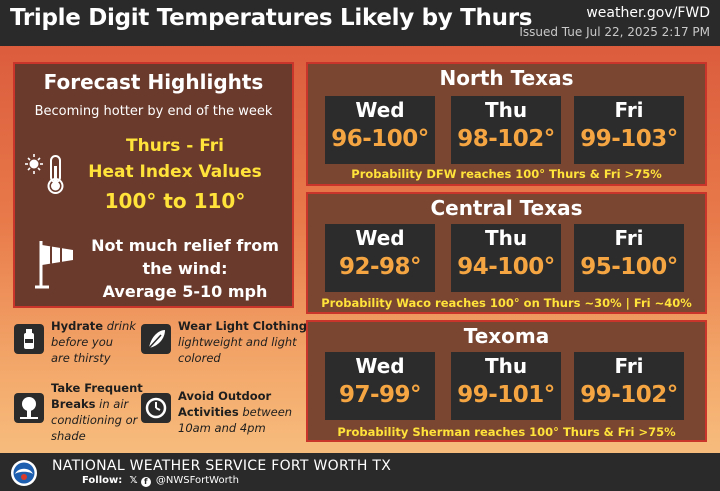  I want to click on header-bar, so click(360, 23).